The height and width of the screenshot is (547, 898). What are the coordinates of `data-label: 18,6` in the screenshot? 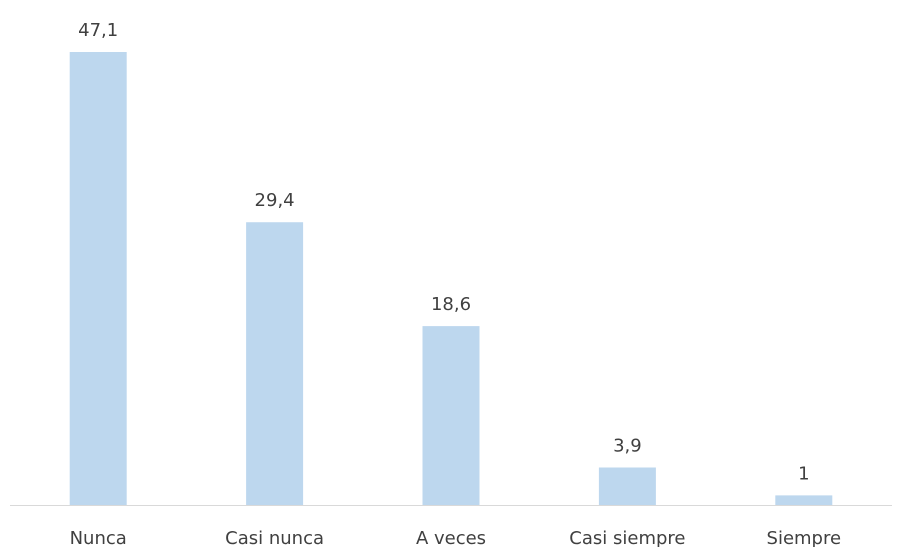 It's located at (451, 304).